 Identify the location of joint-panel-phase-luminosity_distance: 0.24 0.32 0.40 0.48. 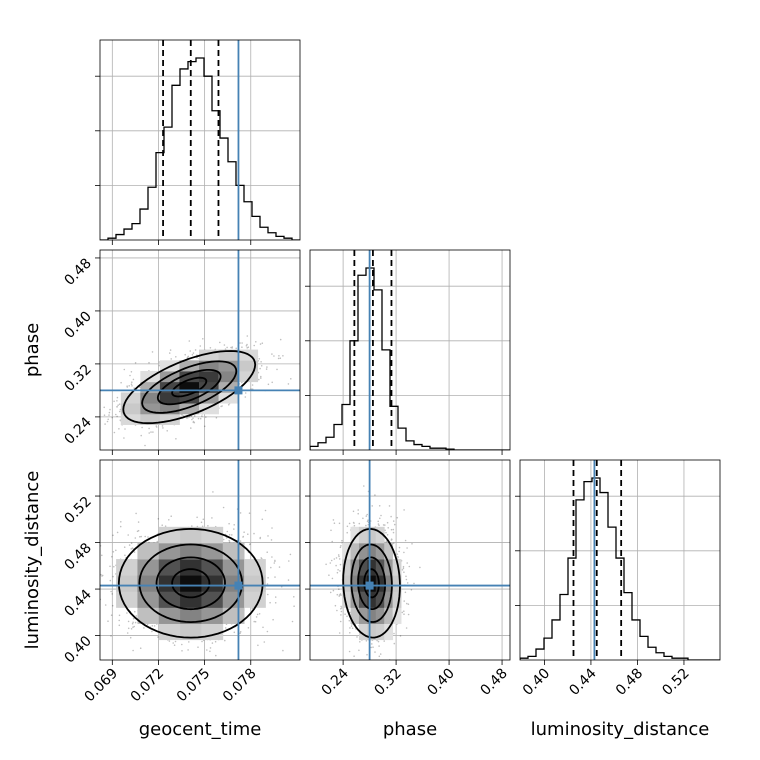
(408, 579).